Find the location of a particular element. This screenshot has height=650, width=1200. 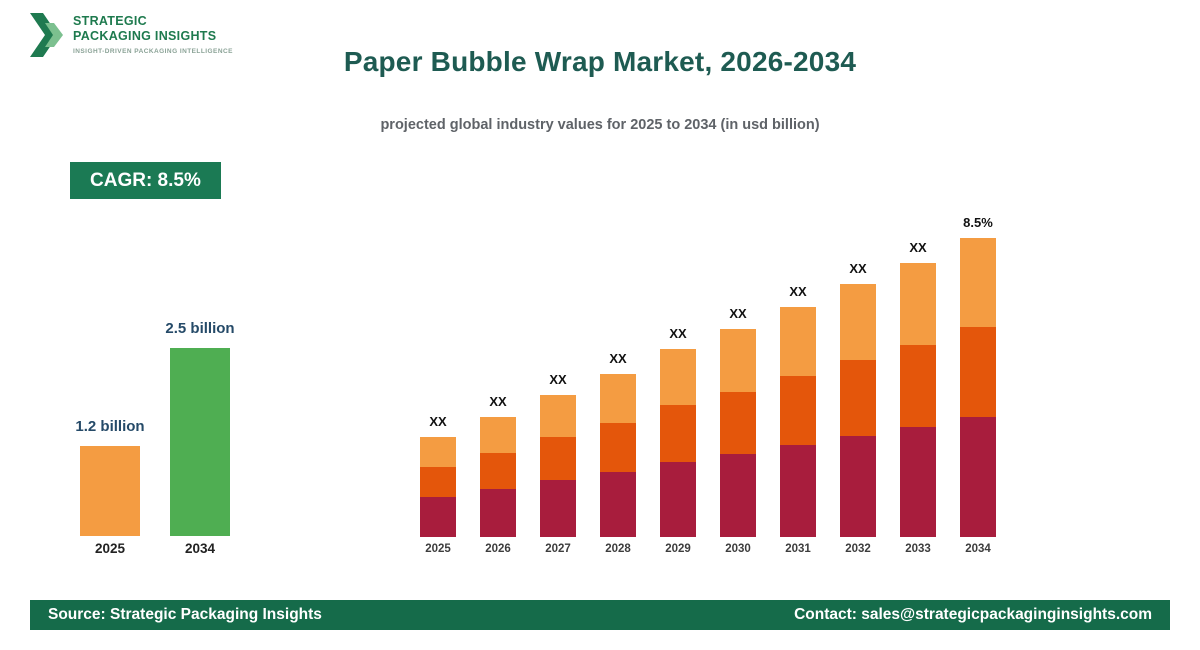

mini-chart: 1.2 billion 2025 2.5 billion 2034 is located at coordinates (154, 438).